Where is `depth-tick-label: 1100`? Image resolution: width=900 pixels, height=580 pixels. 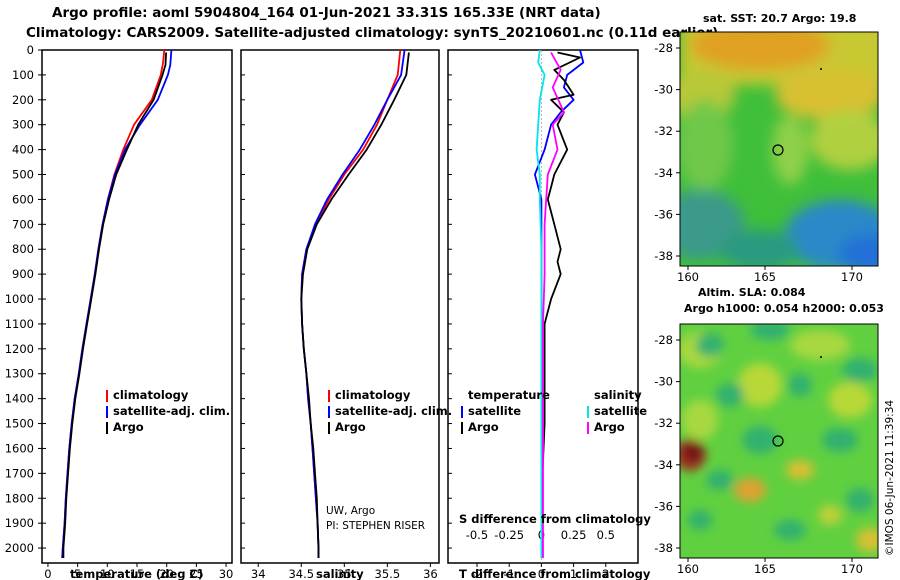 depth-tick-label: 1100 is located at coordinates (19, 324).